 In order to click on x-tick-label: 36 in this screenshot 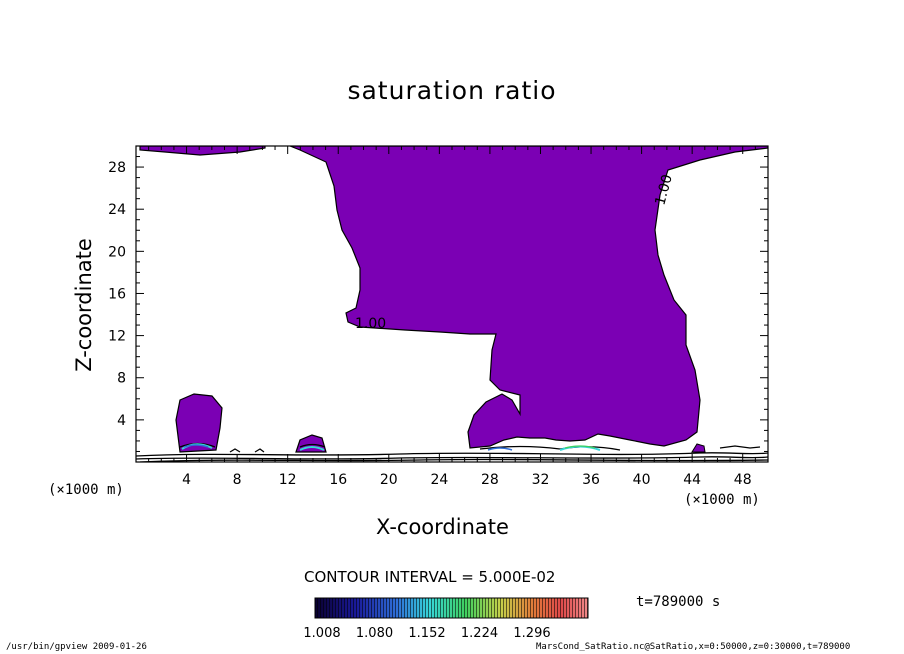, I will do `click(591, 480)`.